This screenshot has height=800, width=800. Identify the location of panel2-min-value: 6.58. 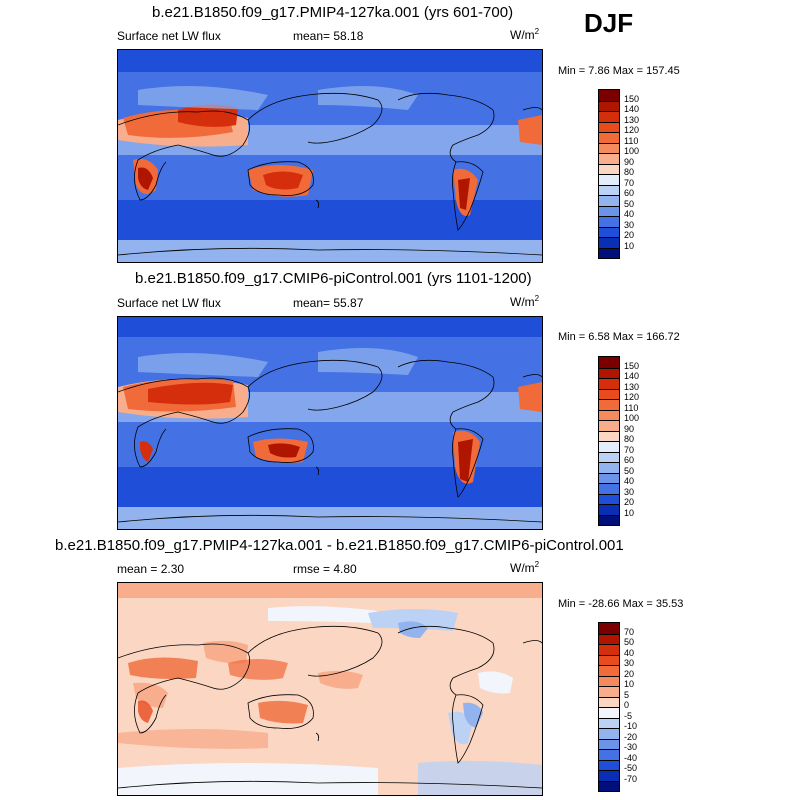
(599, 337).